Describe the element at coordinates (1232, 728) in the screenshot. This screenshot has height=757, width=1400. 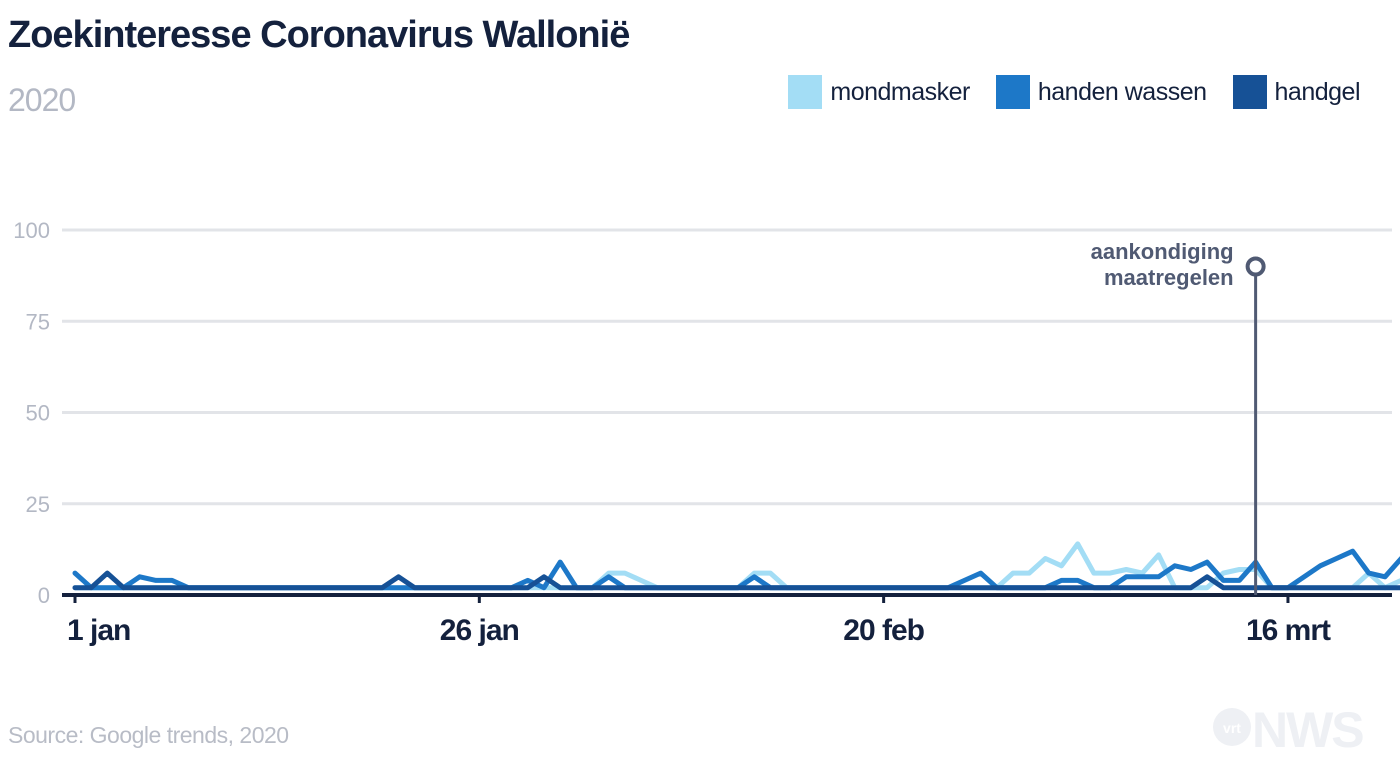
I see `logo-small-text: vrt` at that location.